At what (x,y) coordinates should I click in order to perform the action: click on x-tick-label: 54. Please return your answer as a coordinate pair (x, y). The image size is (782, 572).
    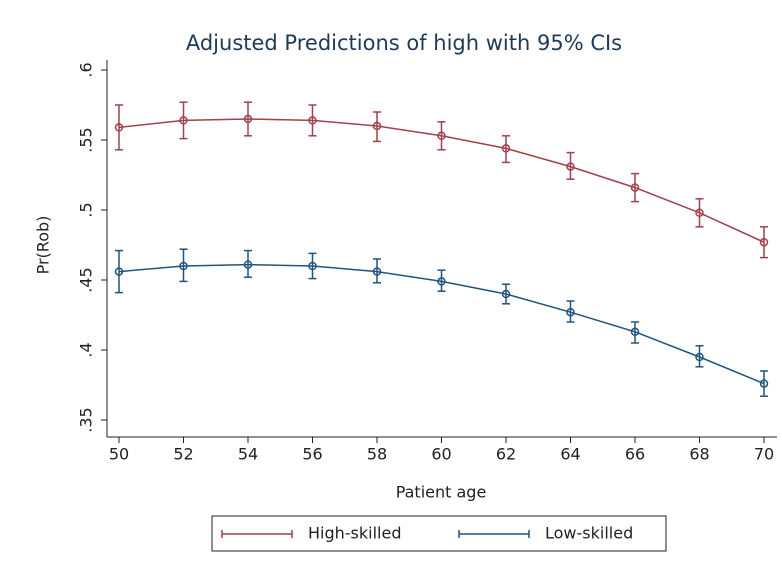
    Looking at the image, I should click on (248, 454).